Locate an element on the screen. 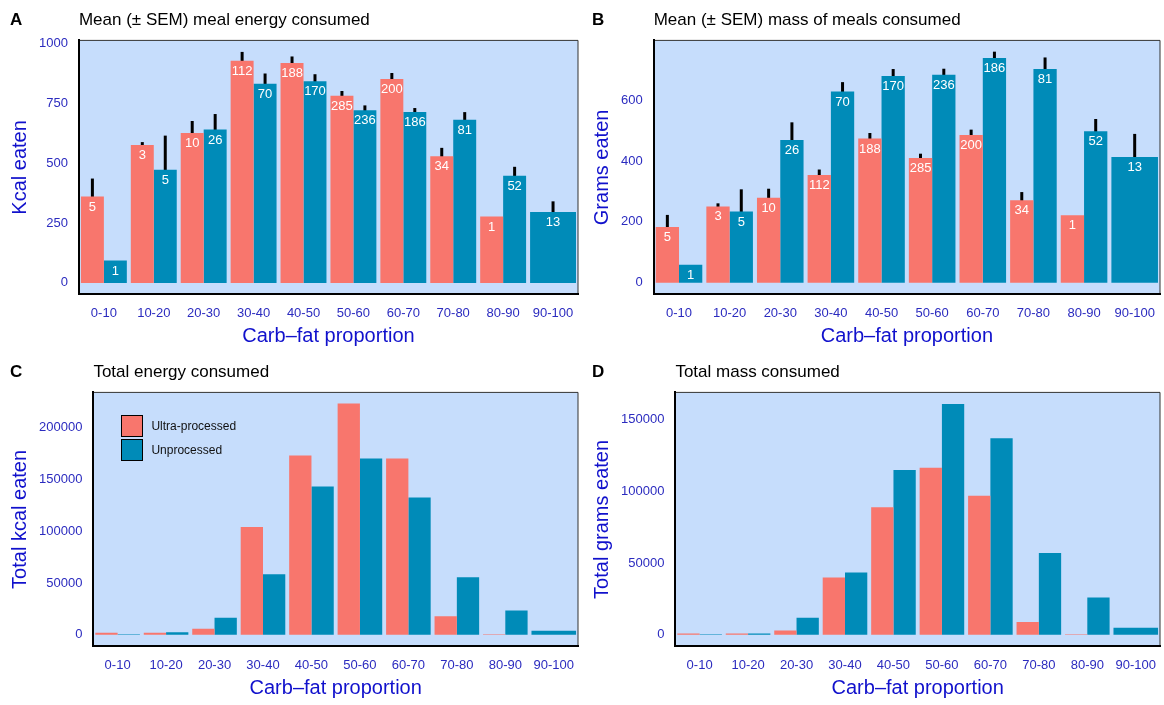  y-tick-label: 1000 is located at coordinates (53, 42).